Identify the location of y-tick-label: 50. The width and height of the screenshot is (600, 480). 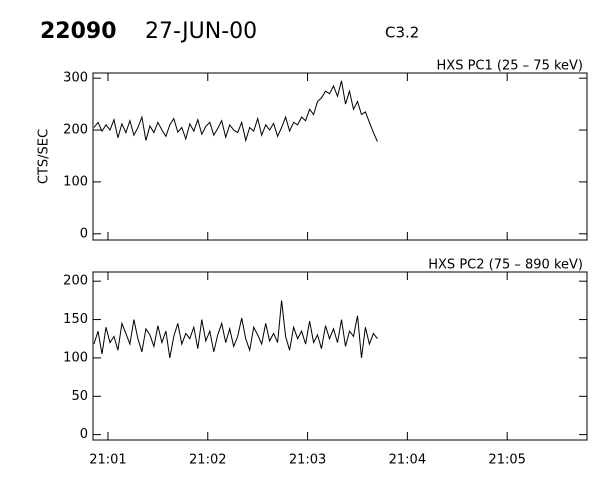
(79, 396).